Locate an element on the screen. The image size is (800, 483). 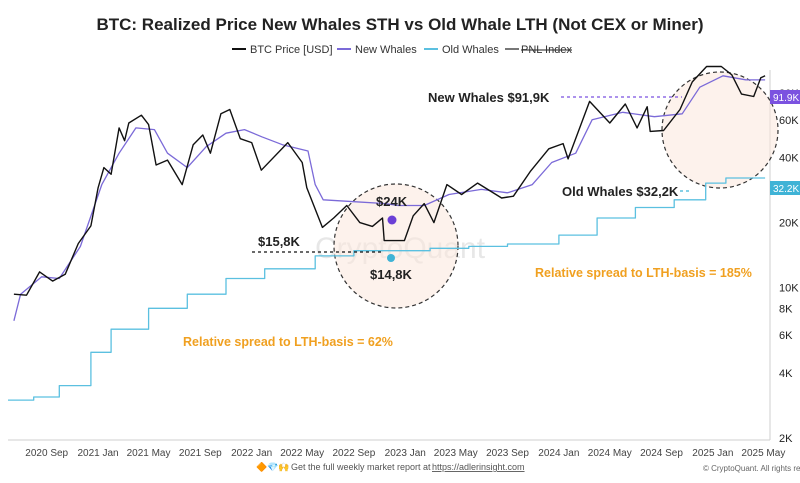
y-tick-label: 8K is located at coordinates (786, 309).